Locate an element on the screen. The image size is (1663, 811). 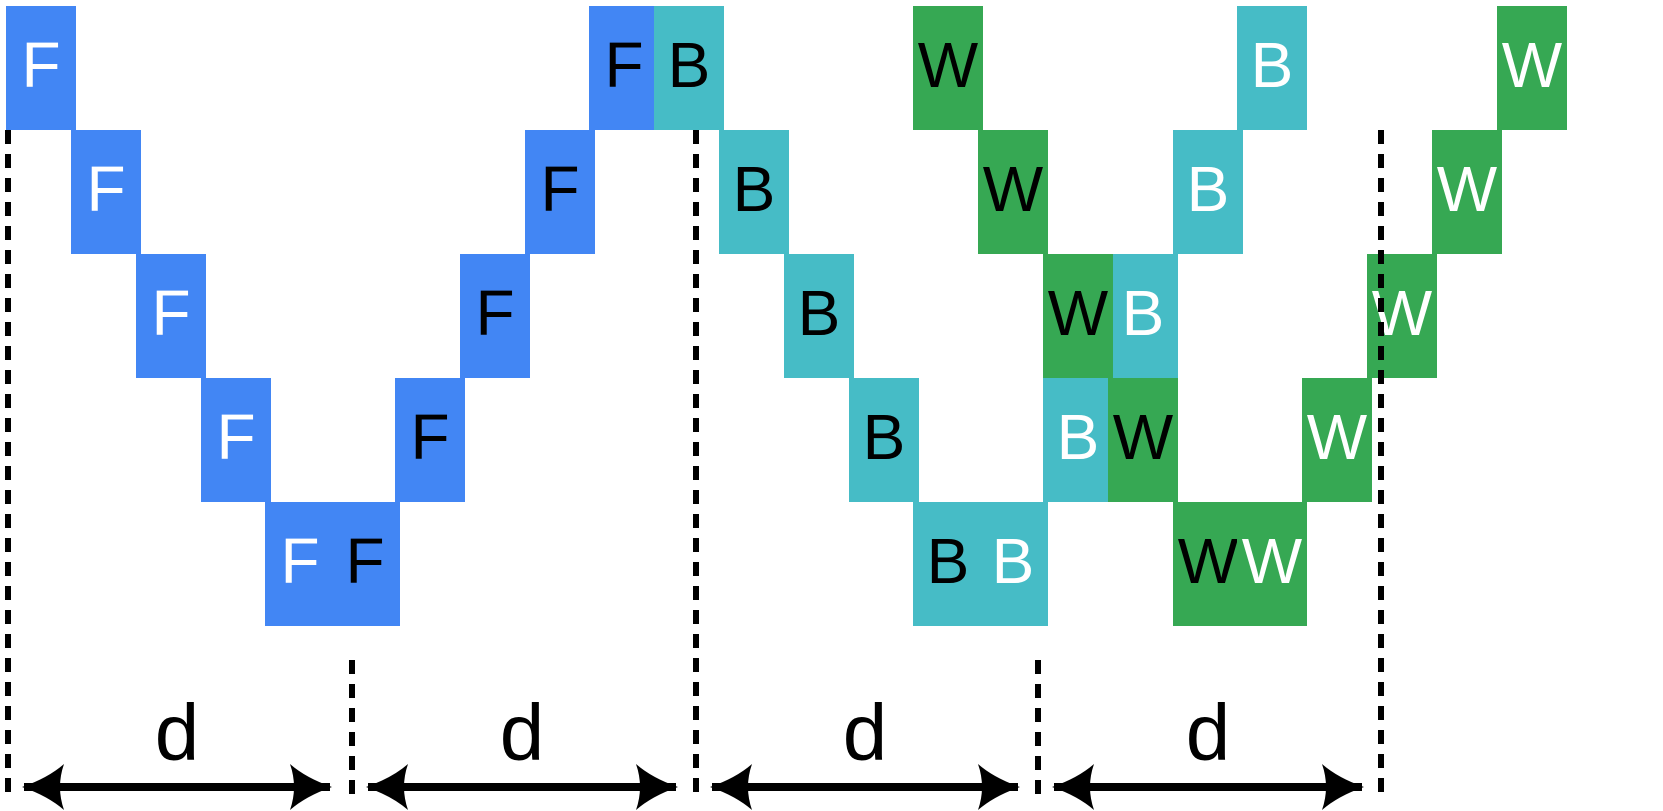
cell-w-23: W is located at coordinates (1078, 316).